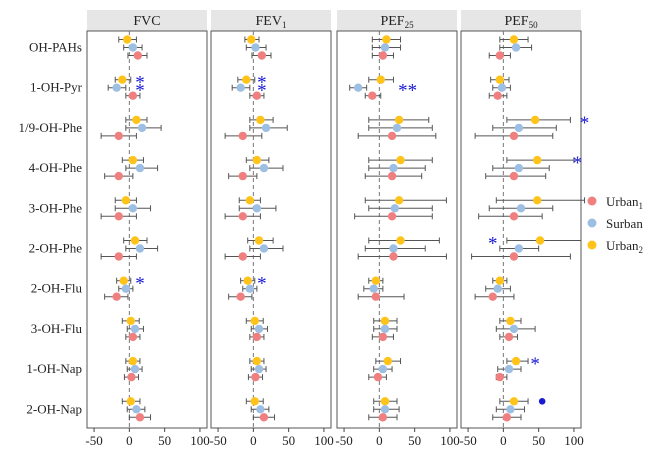 The height and width of the screenshot is (453, 662). I want to click on row-label: 1-OH-Pyr, so click(56, 87).